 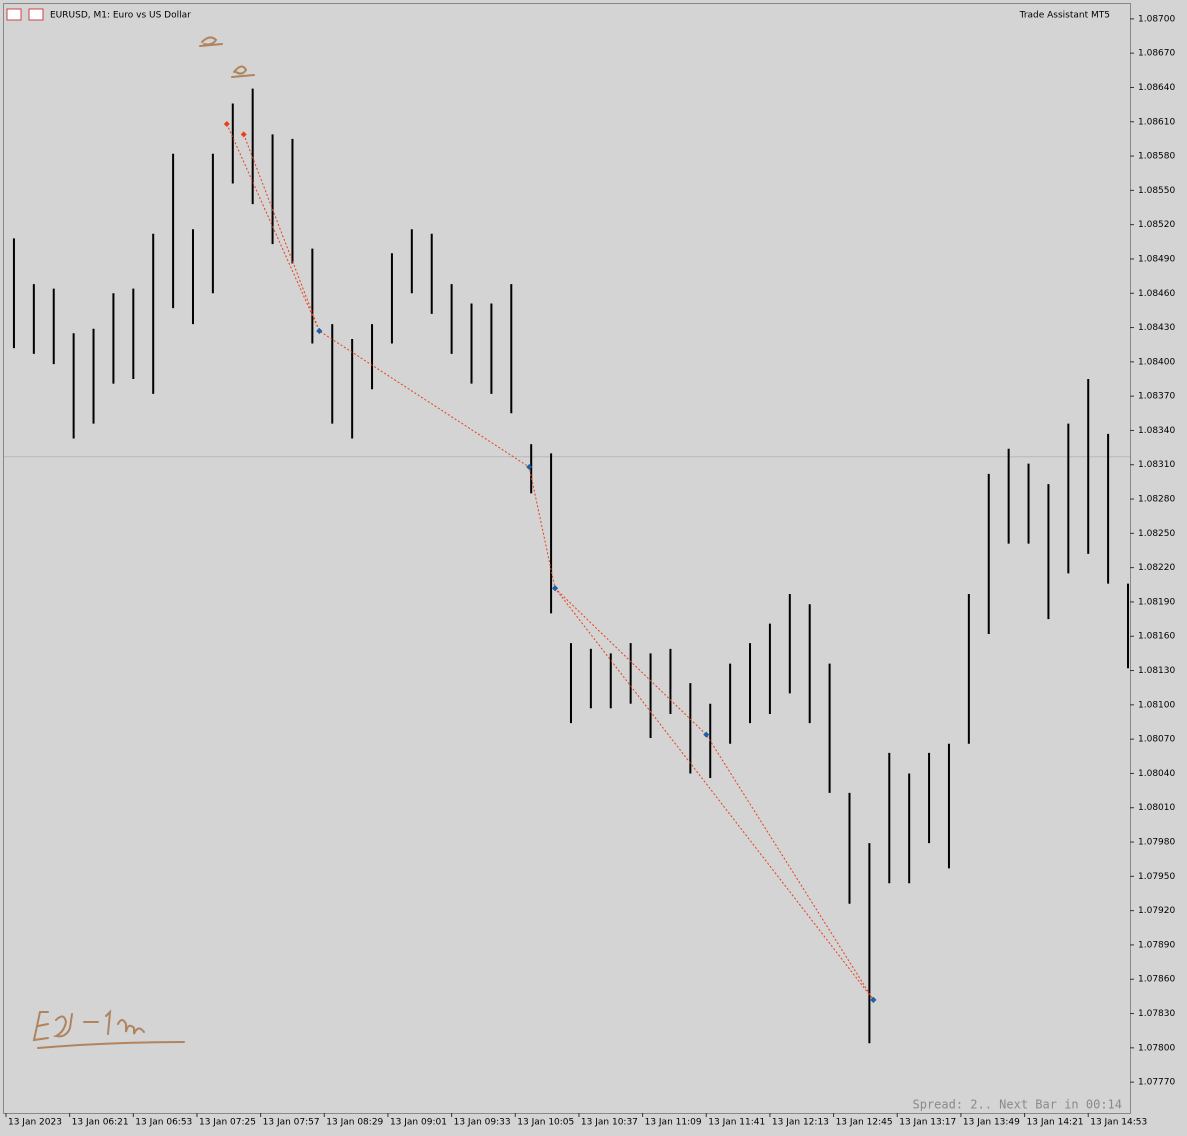 What do you see at coordinates (1156, 980) in the screenshot?
I see `y-tick-label: 1.07860` at bounding box center [1156, 980].